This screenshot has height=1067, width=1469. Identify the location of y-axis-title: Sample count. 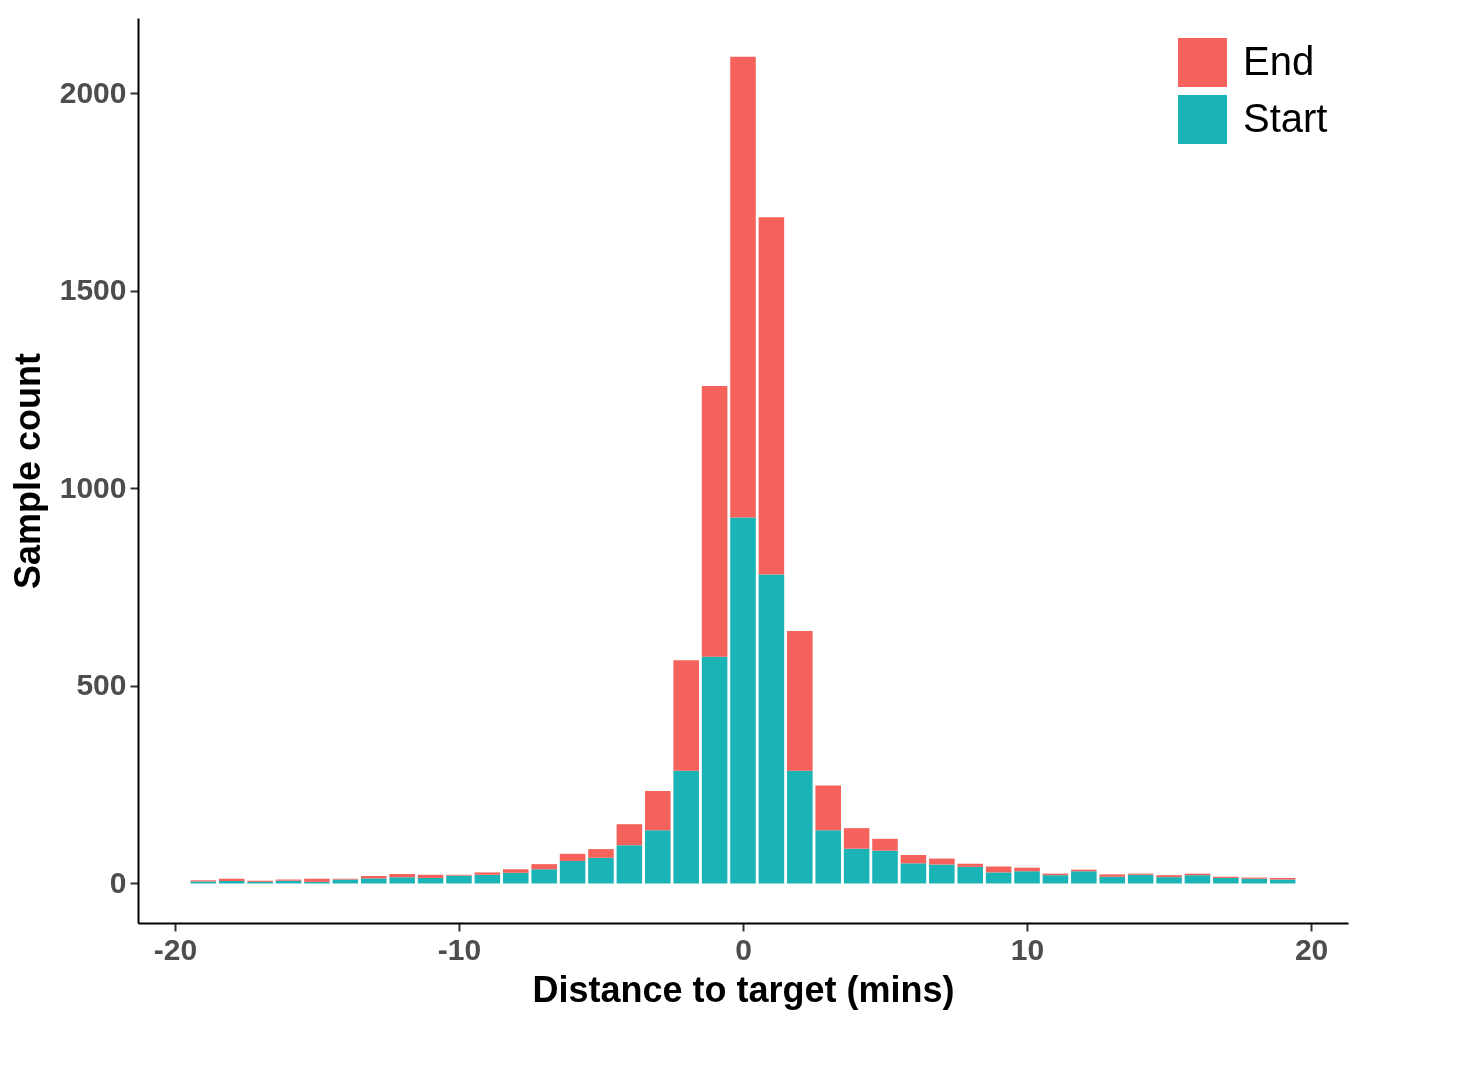
(27, 471).